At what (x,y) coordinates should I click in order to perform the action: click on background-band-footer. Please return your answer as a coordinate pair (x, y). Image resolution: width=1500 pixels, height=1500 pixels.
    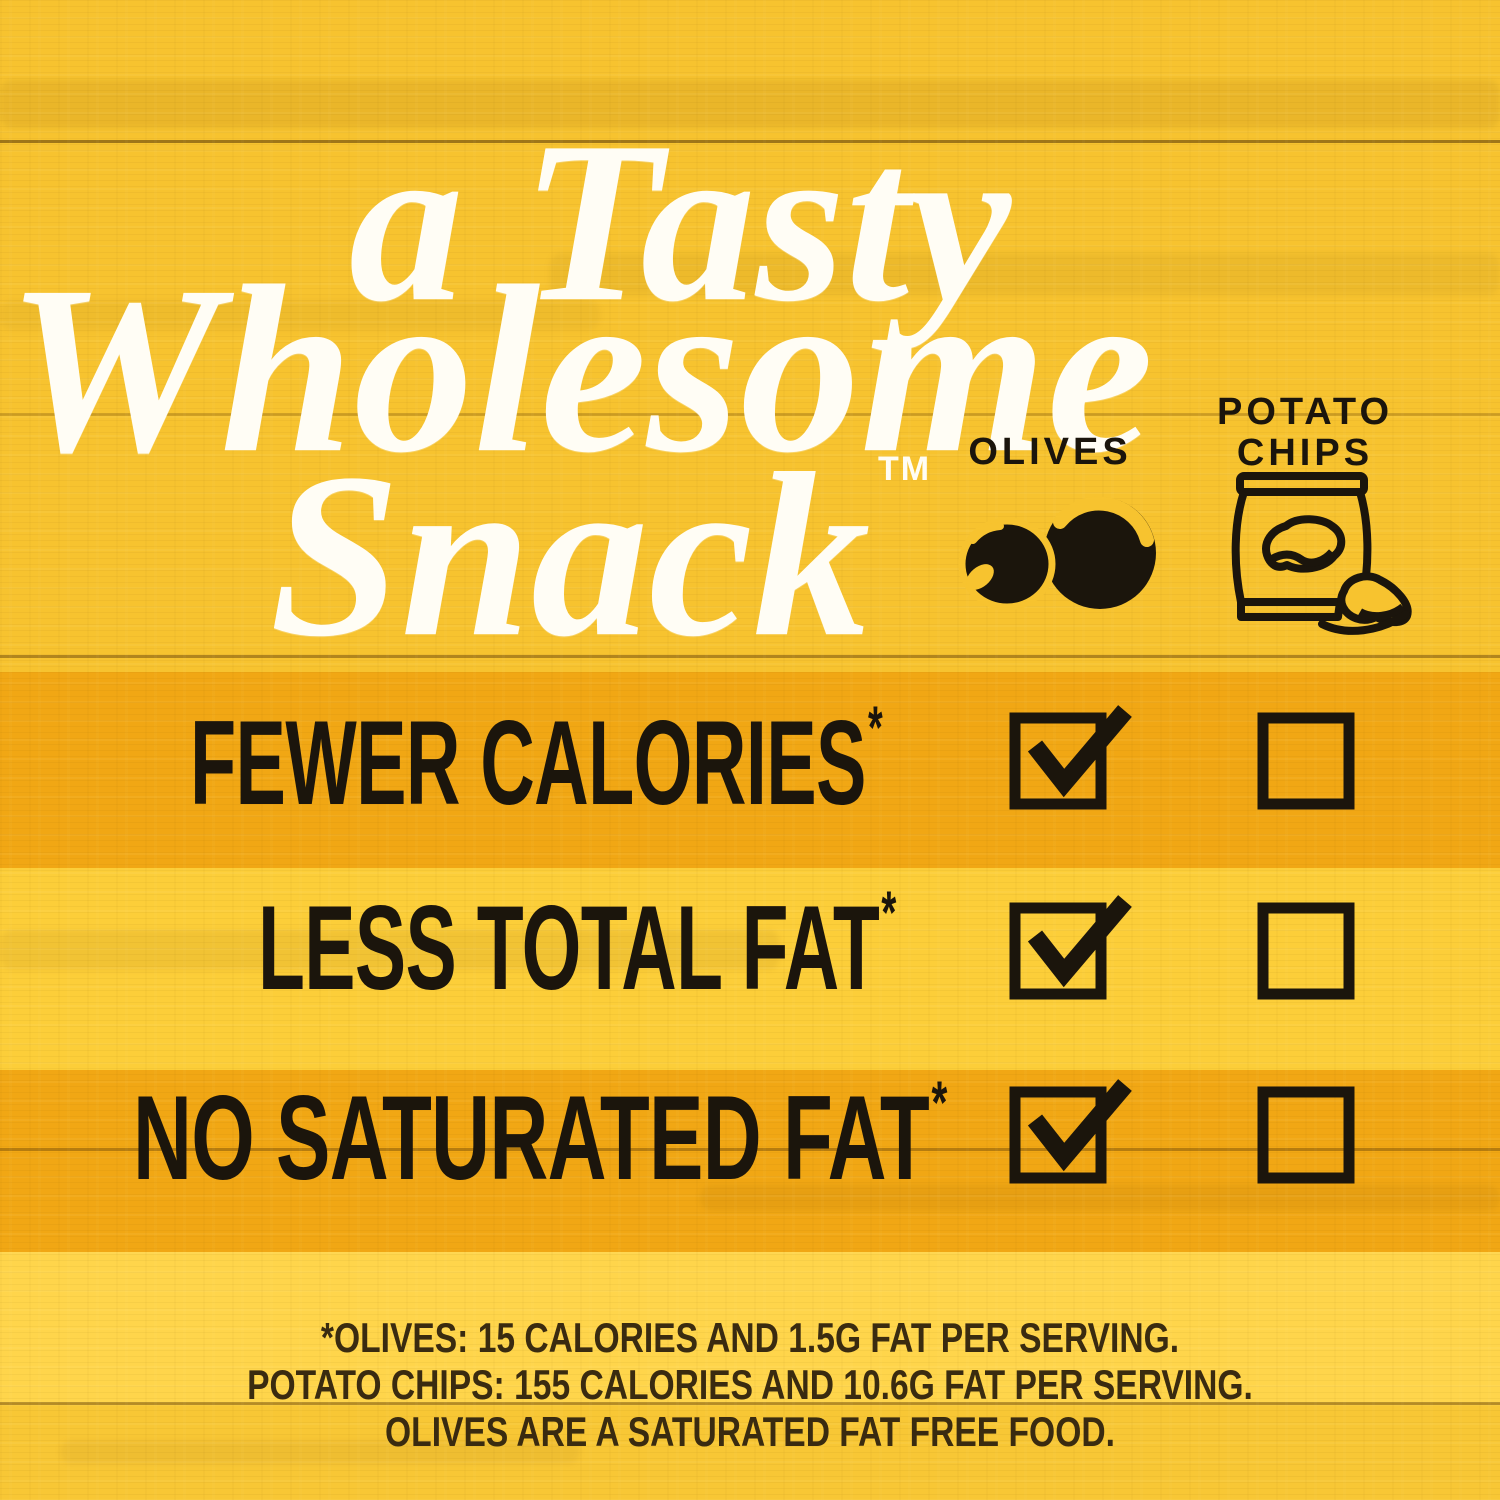
    Looking at the image, I should click on (750, 1327).